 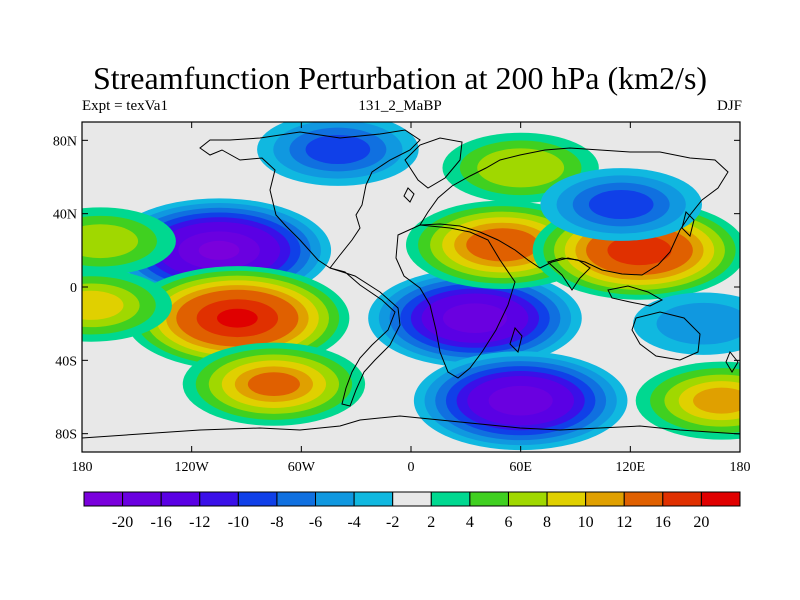 What do you see at coordinates (516, 339) in the screenshot?
I see `coastline-madagascar` at bounding box center [516, 339].